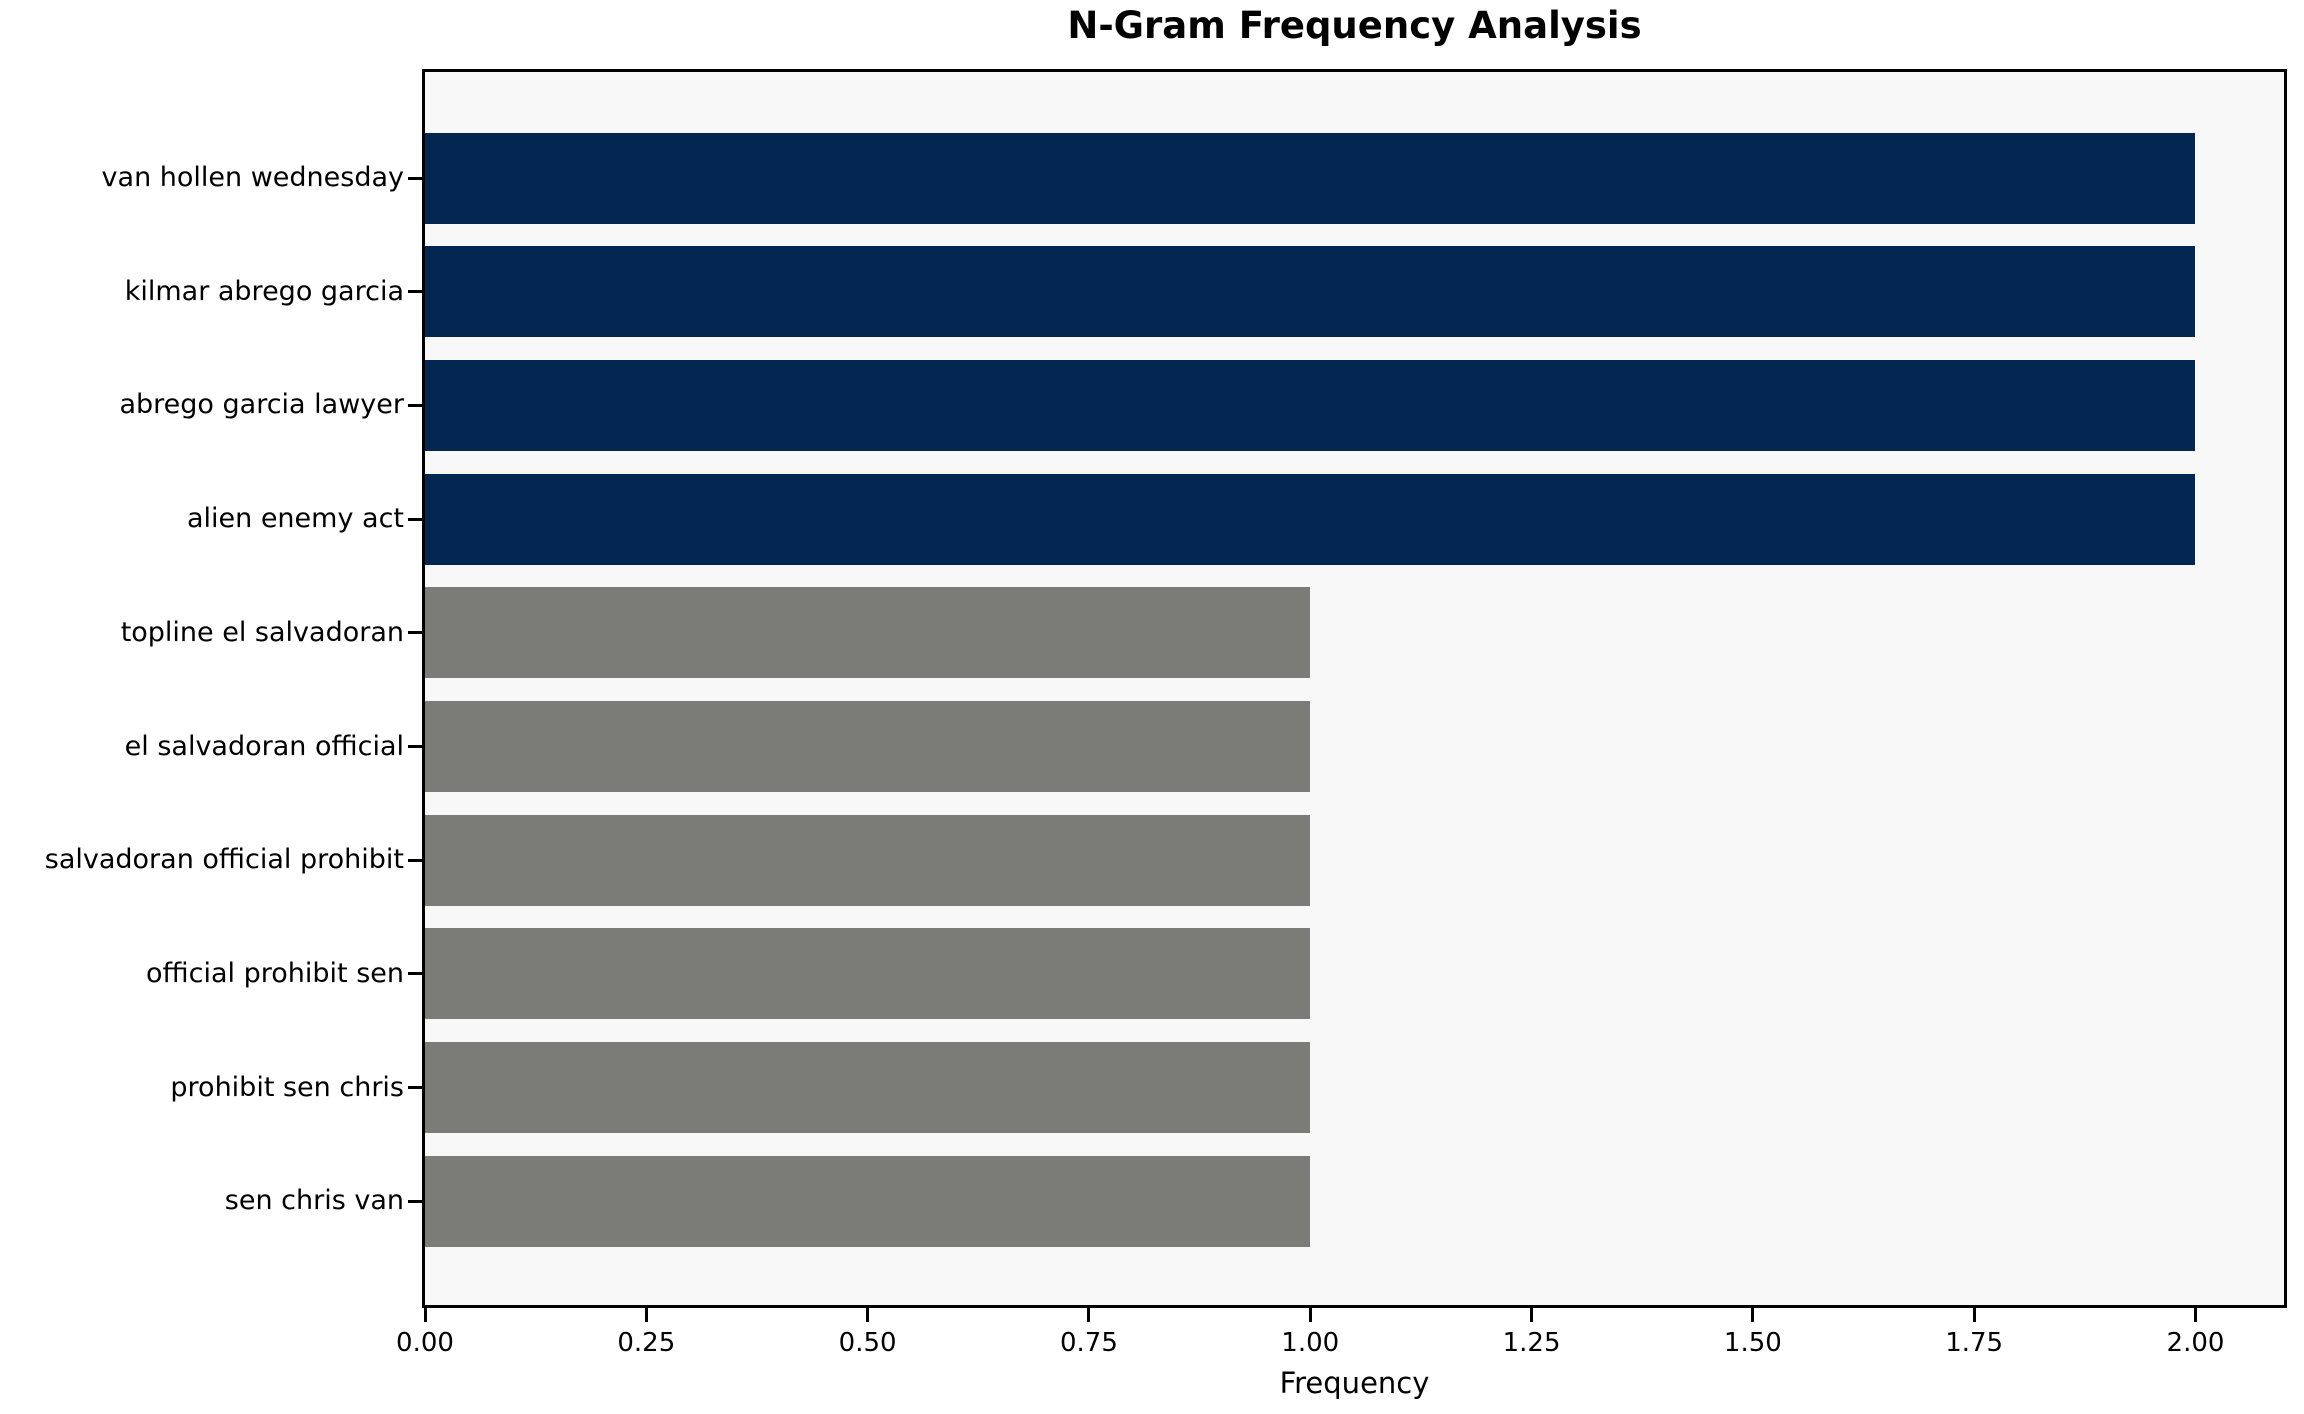  What do you see at coordinates (262, 632) in the screenshot?
I see `y-tick-label: topline el salvadoran` at bounding box center [262, 632].